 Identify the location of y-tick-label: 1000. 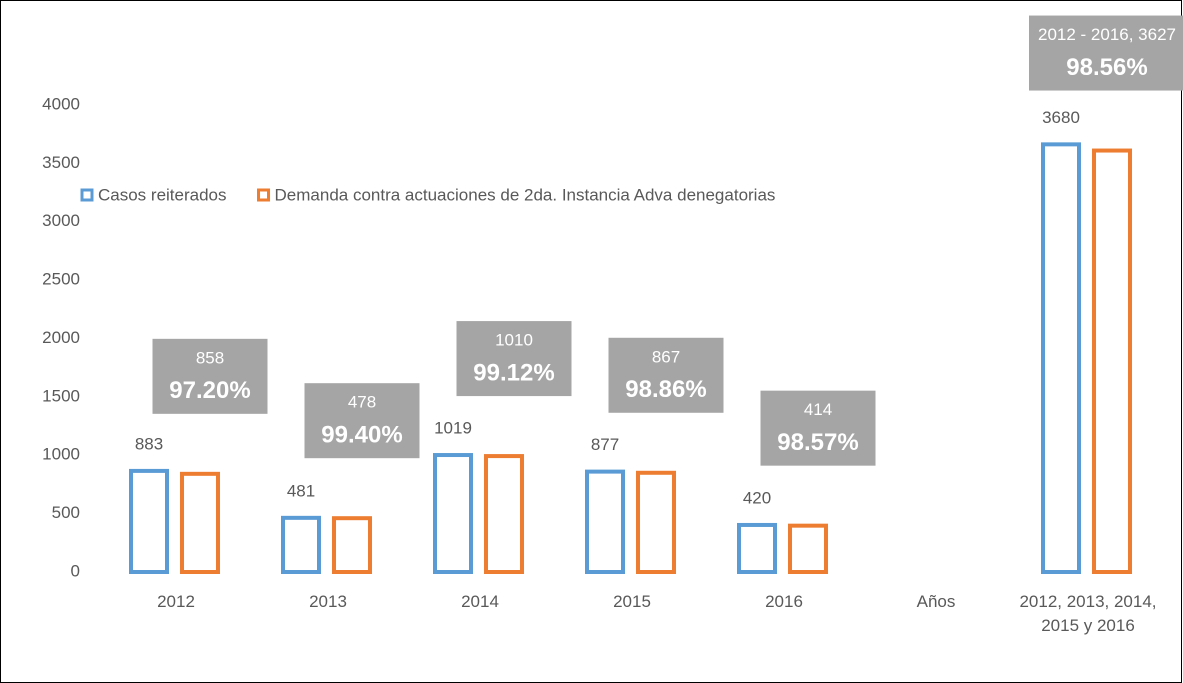
(61, 454).